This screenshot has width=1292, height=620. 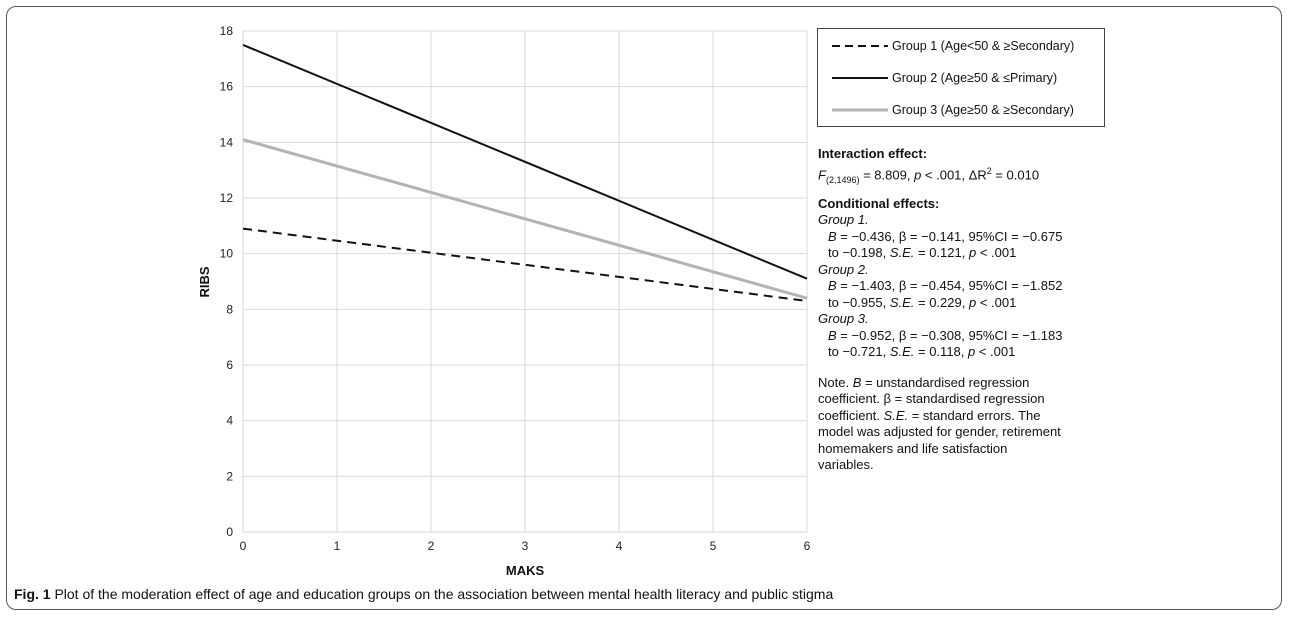 What do you see at coordinates (843, 269) in the screenshot?
I see `group-2-label: Group 2.` at bounding box center [843, 269].